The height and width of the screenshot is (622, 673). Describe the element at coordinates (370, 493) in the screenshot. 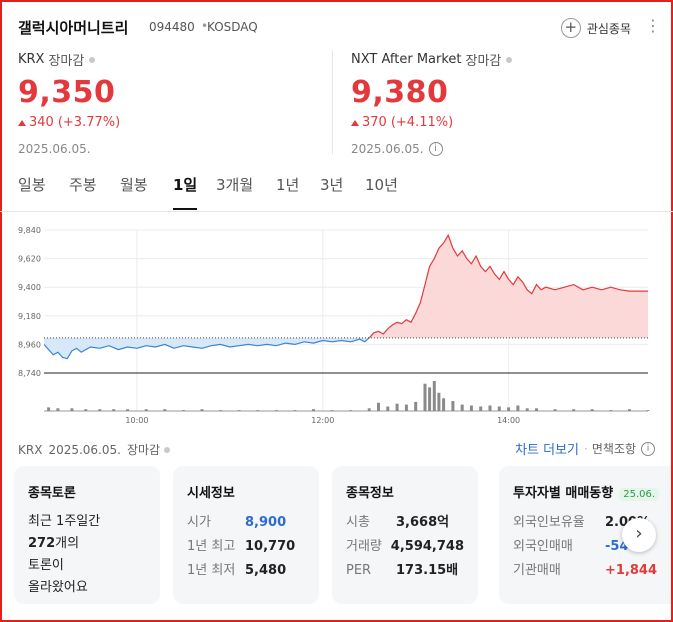

I see `card-title: 종목정보` at that location.